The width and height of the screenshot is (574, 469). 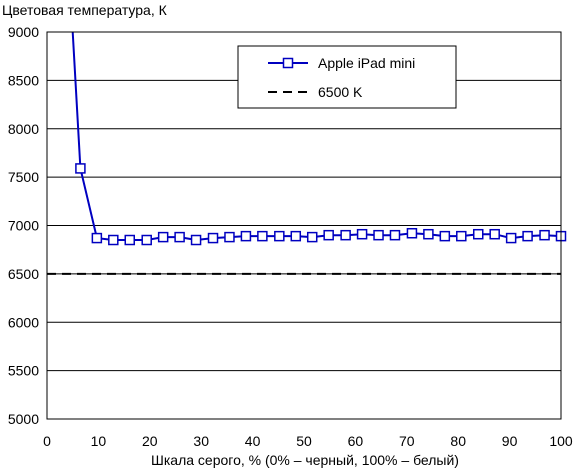 What do you see at coordinates (23, 129) in the screenshot?
I see `y-tick-label-8000: 8000` at bounding box center [23, 129].